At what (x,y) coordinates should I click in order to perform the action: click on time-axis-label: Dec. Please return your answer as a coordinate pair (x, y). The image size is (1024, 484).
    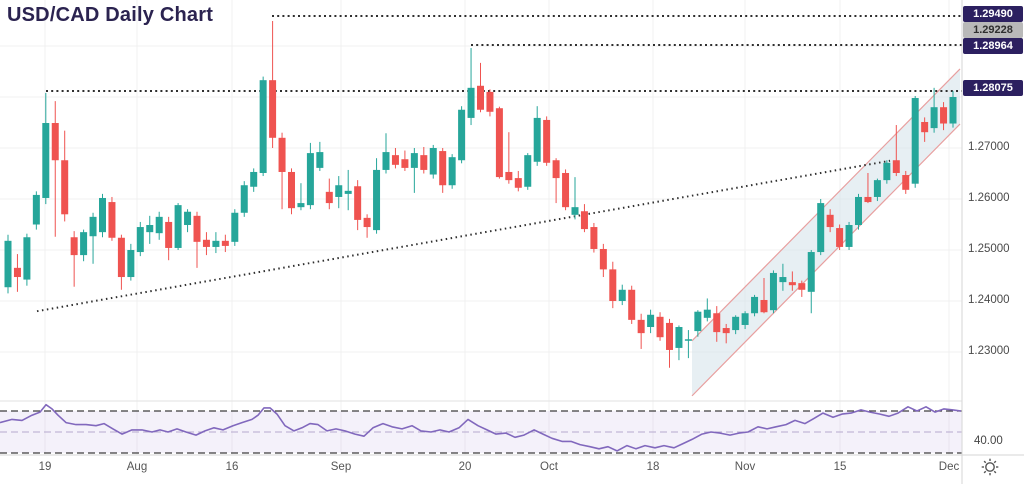
    Looking at the image, I should click on (949, 467).